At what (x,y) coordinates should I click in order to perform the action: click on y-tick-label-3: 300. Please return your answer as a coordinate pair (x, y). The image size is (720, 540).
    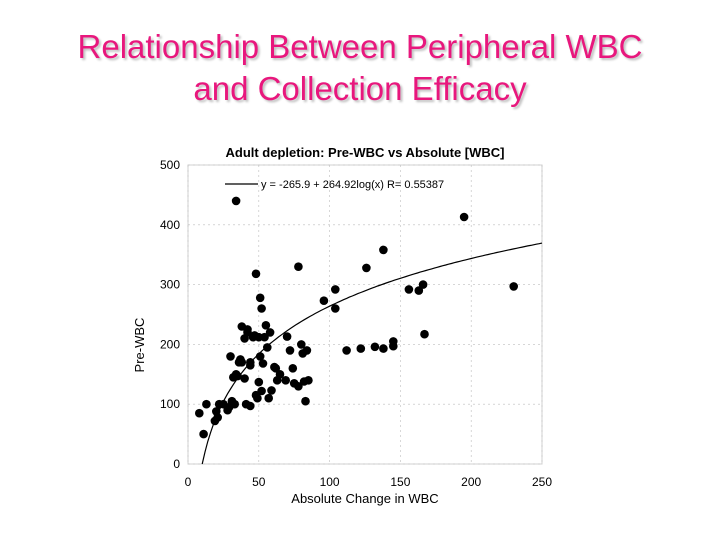
    Looking at the image, I should click on (170, 285).